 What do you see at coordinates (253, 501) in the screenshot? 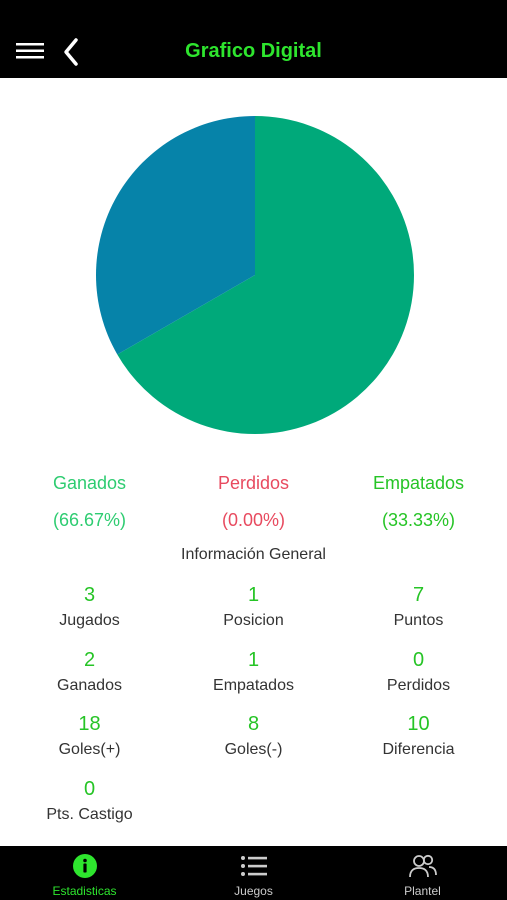
I see `result-perdidos: Perdidos (0.00%)` at bounding box center [253, 501].